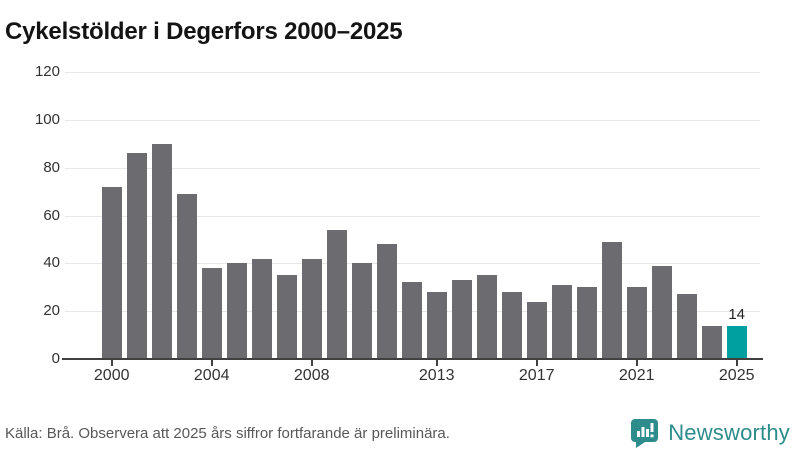 This screenshot has width=800, height=454. What do you see at coordinates (661, 312) in the screenshot?
I see `bar-2022` at bounding box center [661, 312].